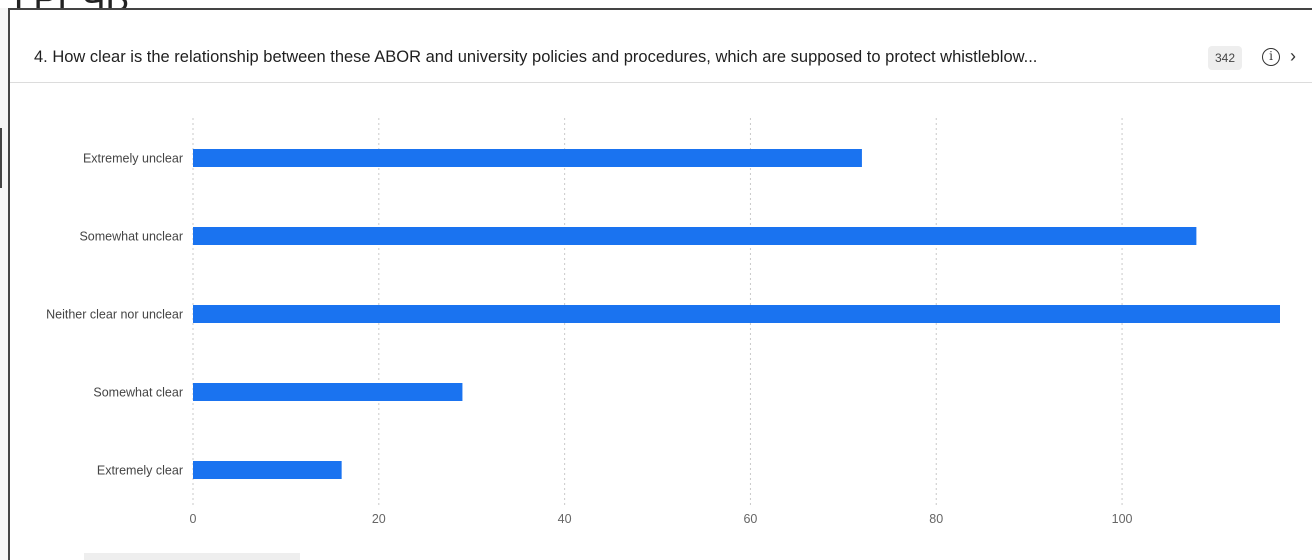 This screenshot has width=1312, height=560. Describe the element at coordinates (1, 158) in the screenshot. I see `left-edge-marker` at that location.